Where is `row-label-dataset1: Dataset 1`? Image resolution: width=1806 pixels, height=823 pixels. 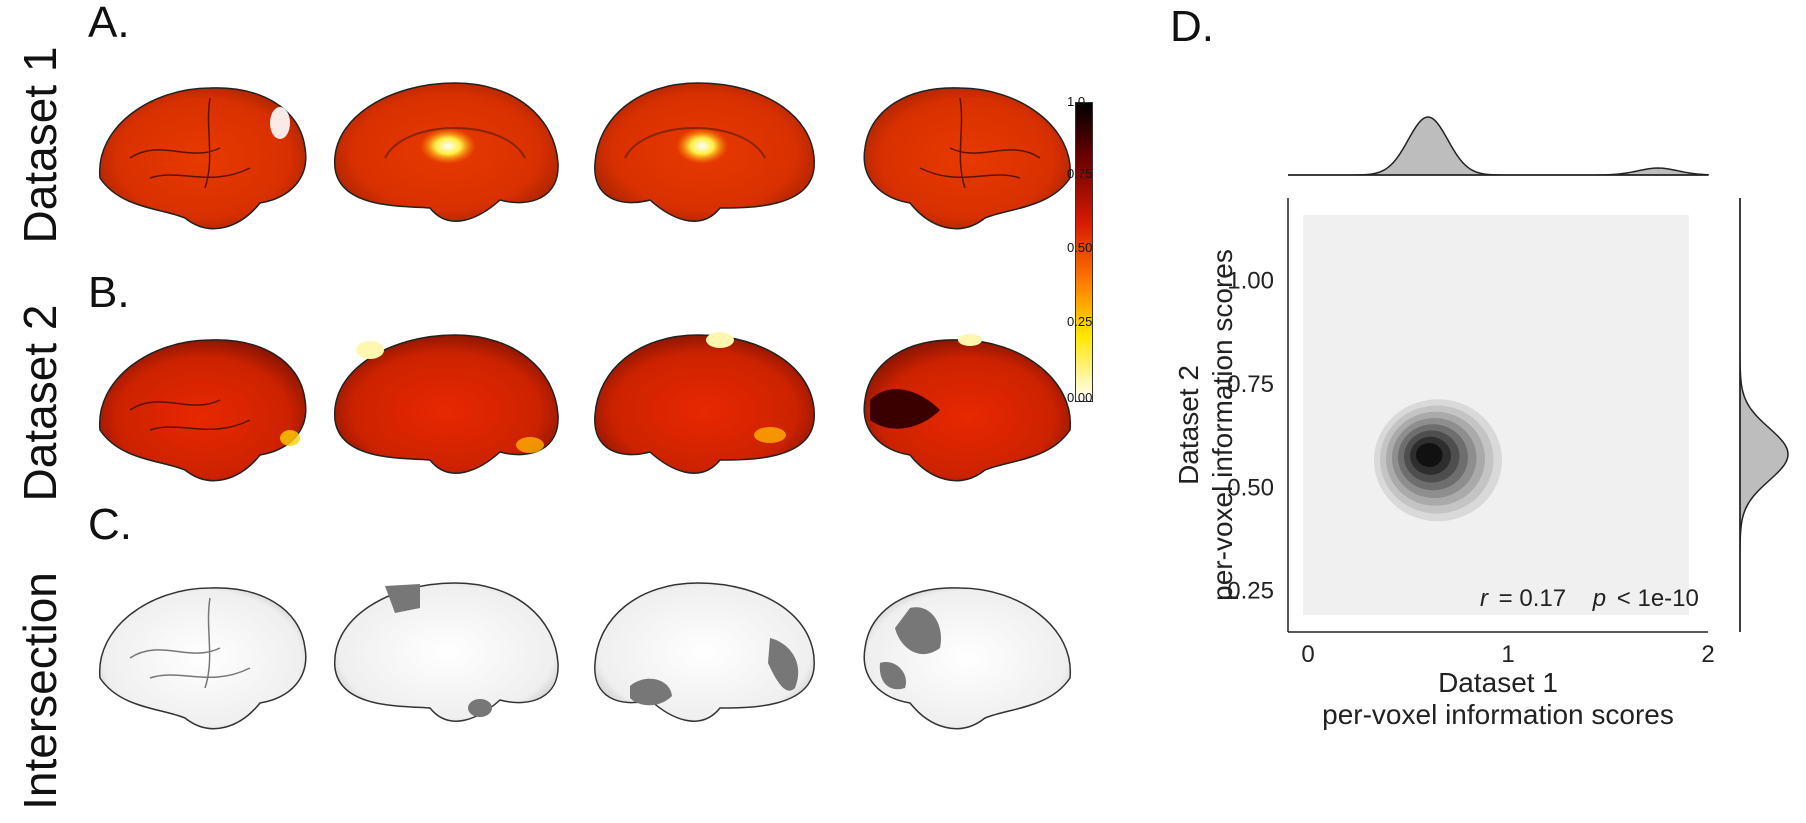 row-label-dataset1: Dataset 1 is located at coordinates (40, 145).